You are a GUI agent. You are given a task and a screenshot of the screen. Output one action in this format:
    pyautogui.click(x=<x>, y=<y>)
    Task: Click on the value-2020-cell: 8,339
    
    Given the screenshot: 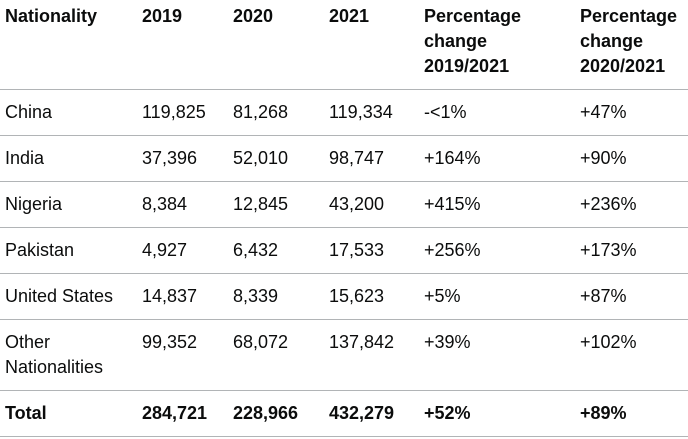 What is the action you would take?
    pyautogui.click(x=276, y=296)
    